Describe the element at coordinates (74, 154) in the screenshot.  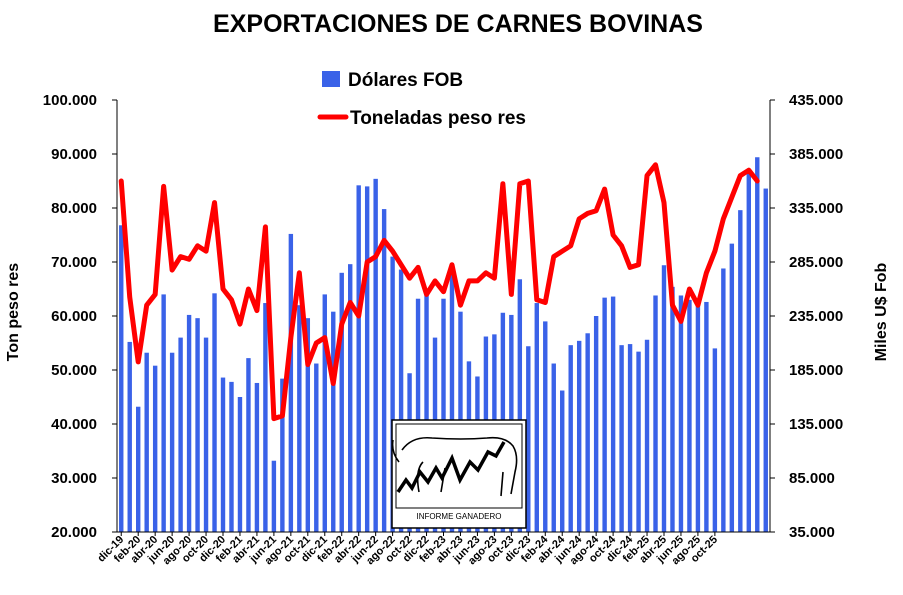
I see `y-left-tick-label-7: 90.000` at that location.